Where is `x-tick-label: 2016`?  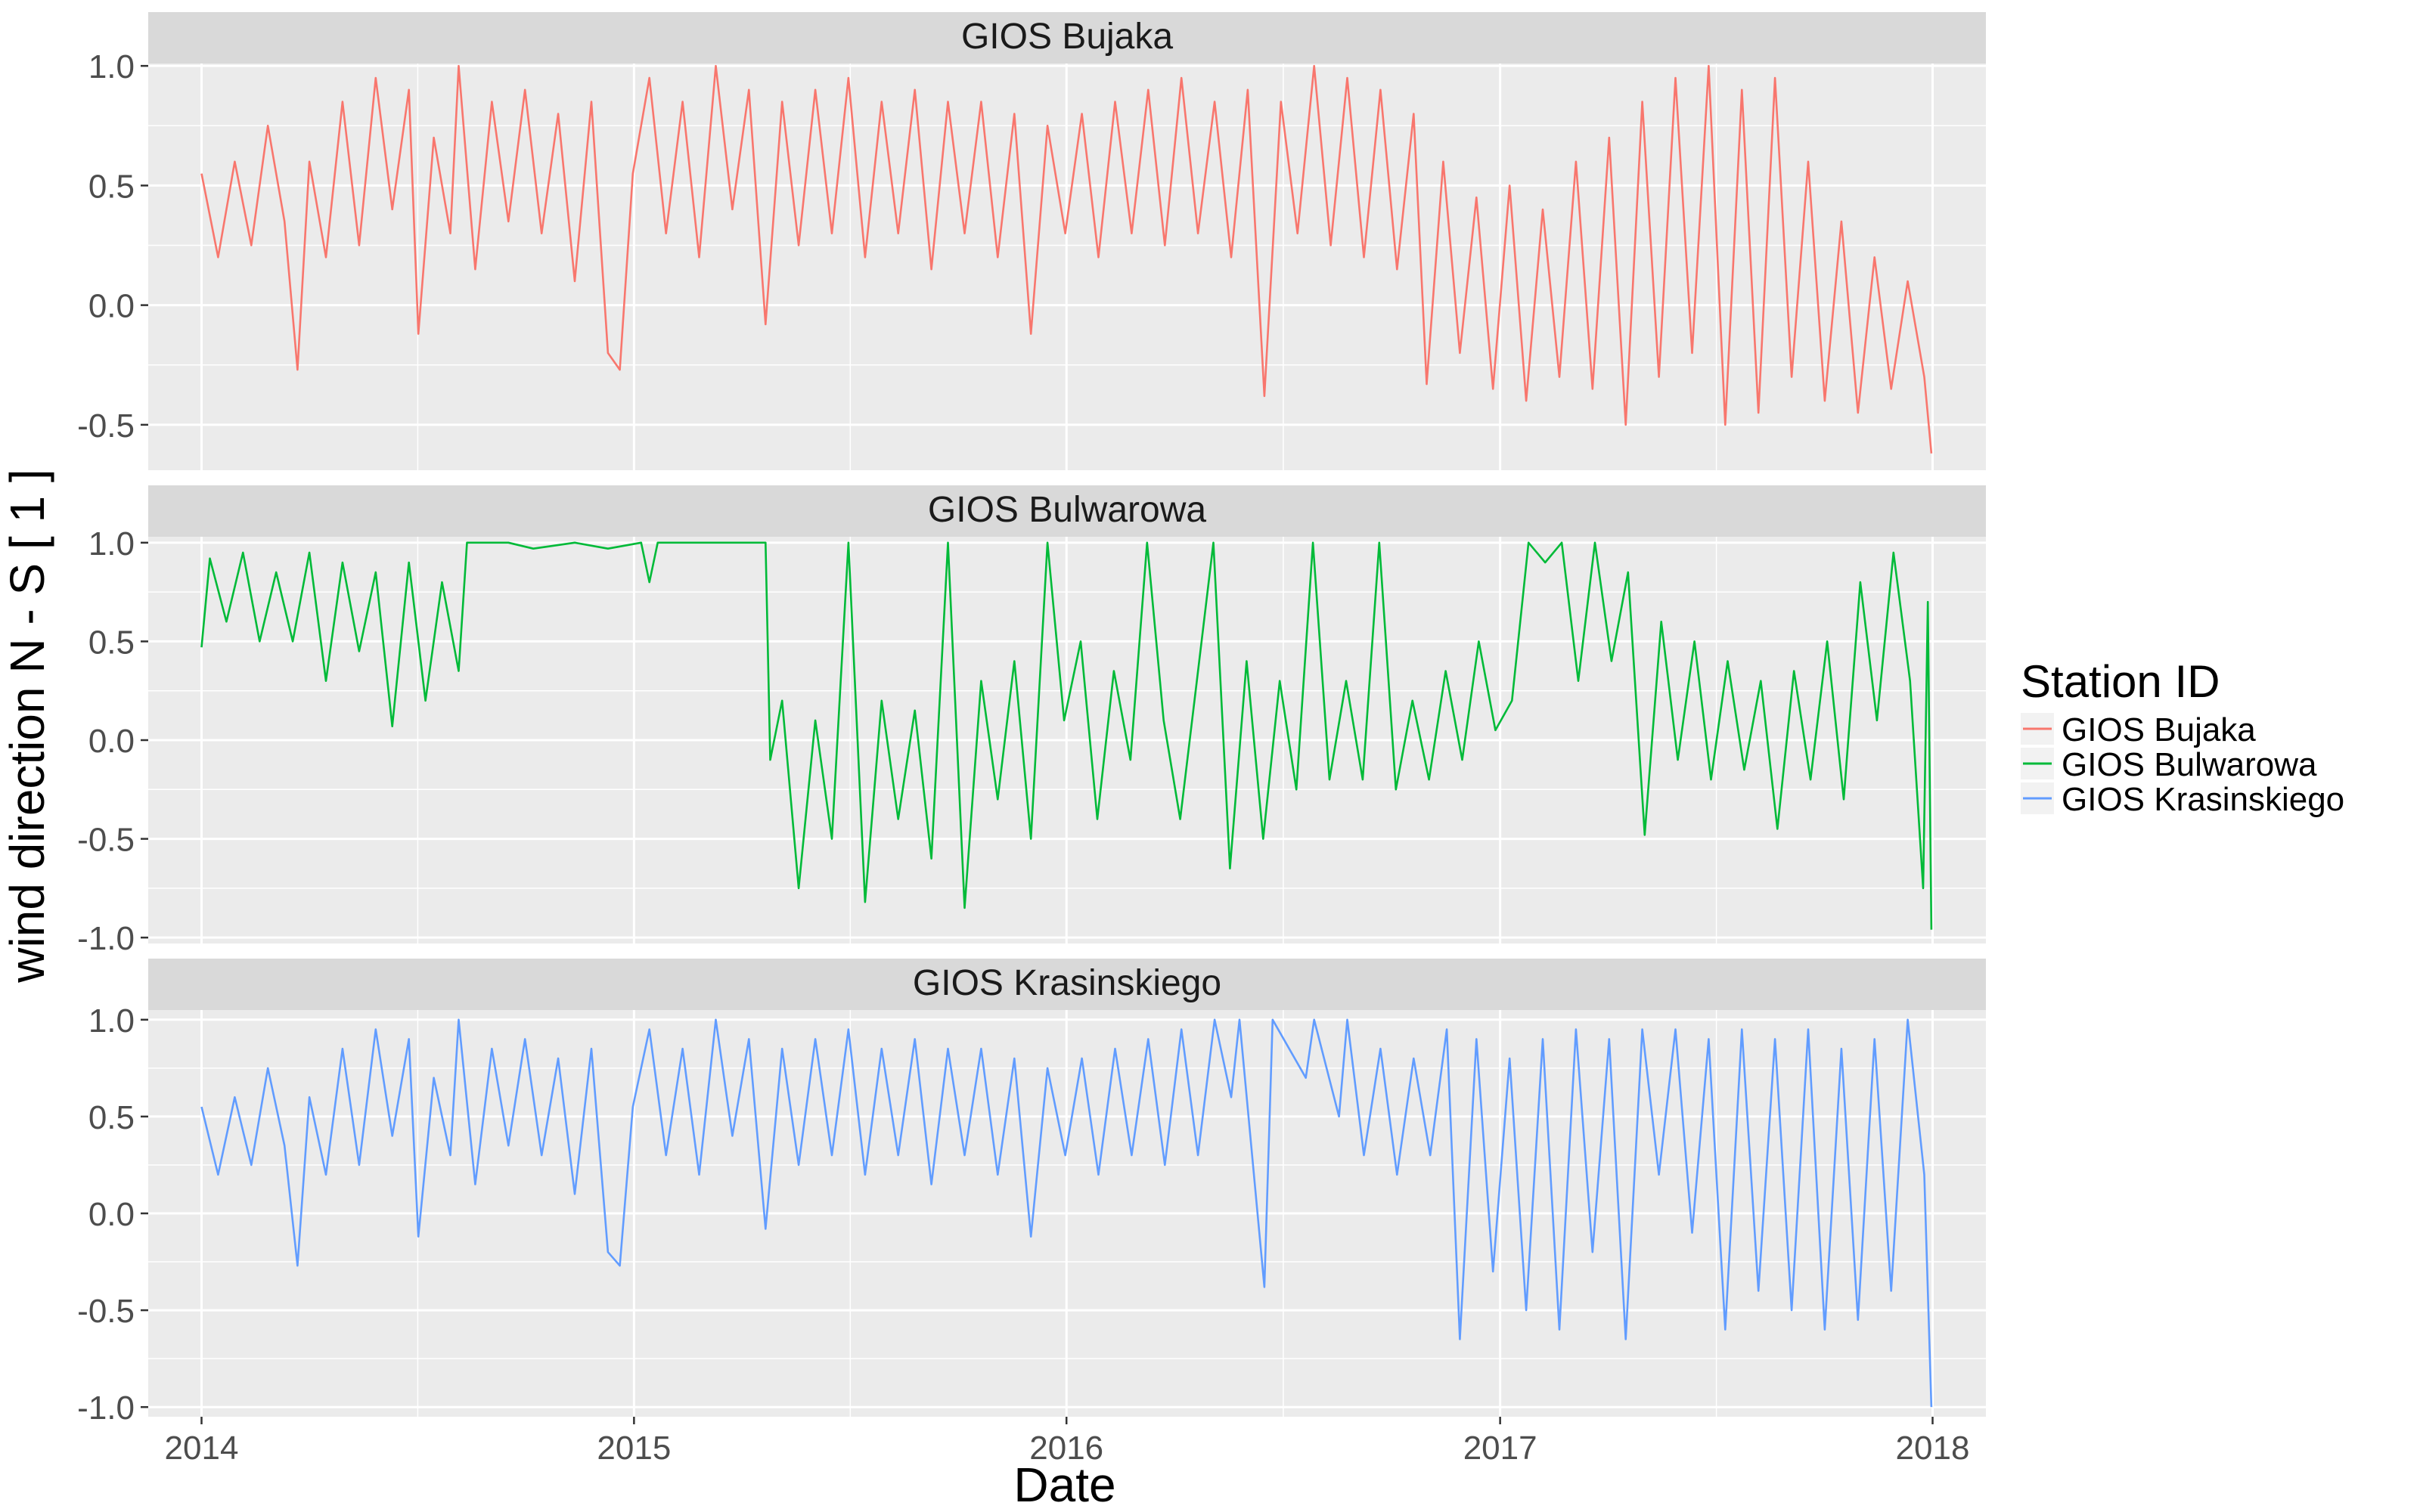 x-tick-label: 2016 is located at coordinates (1066, 1449).